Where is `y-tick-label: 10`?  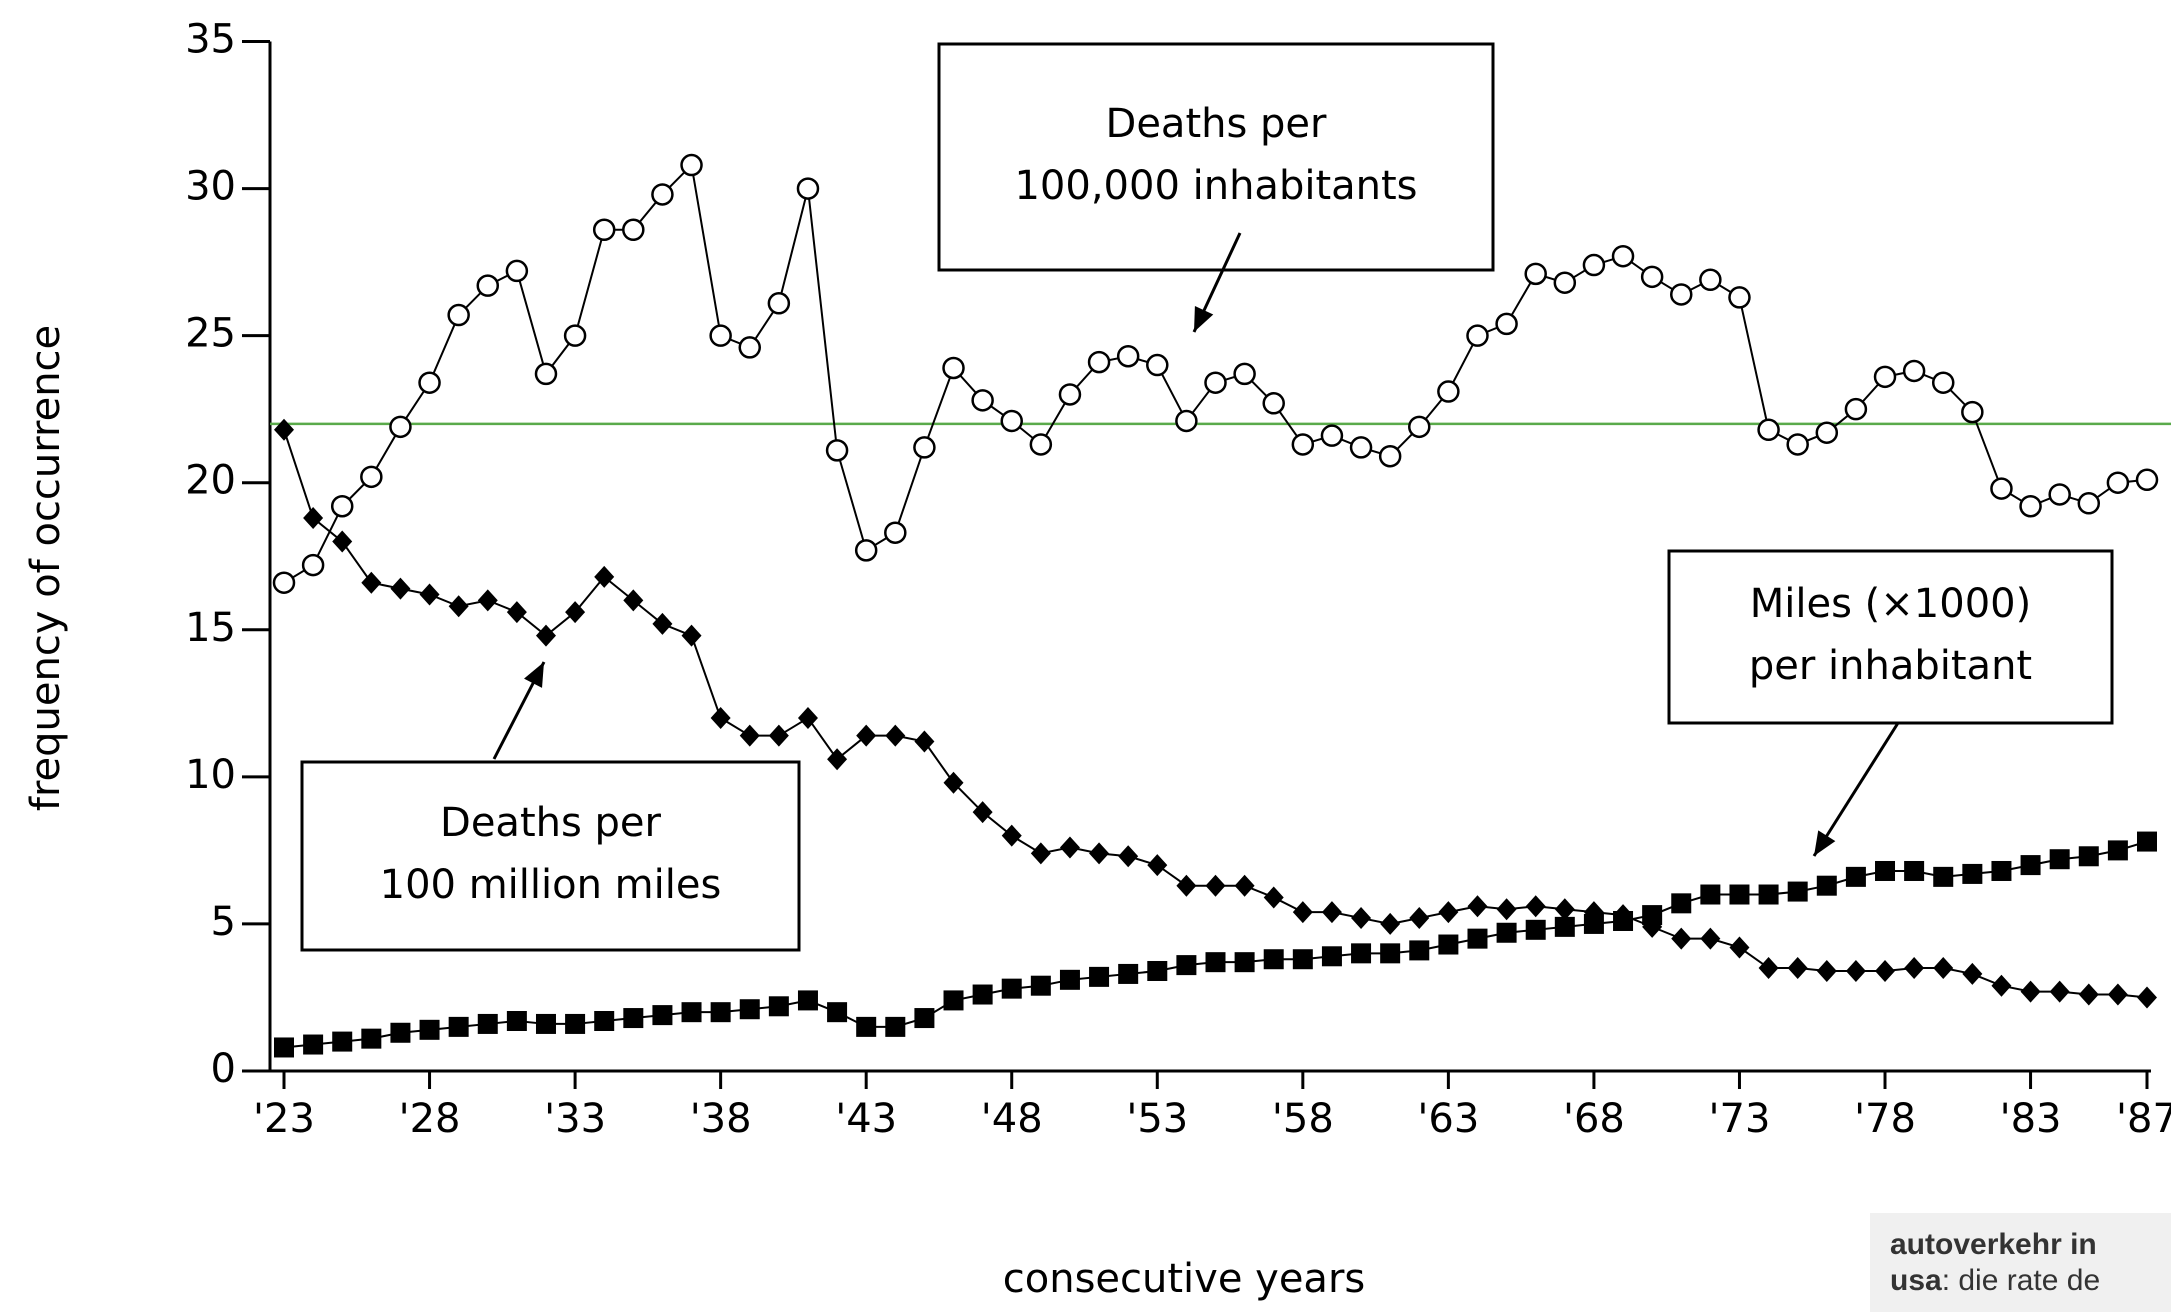
y-tick-label: 10 is located at coordinates (210, 775).